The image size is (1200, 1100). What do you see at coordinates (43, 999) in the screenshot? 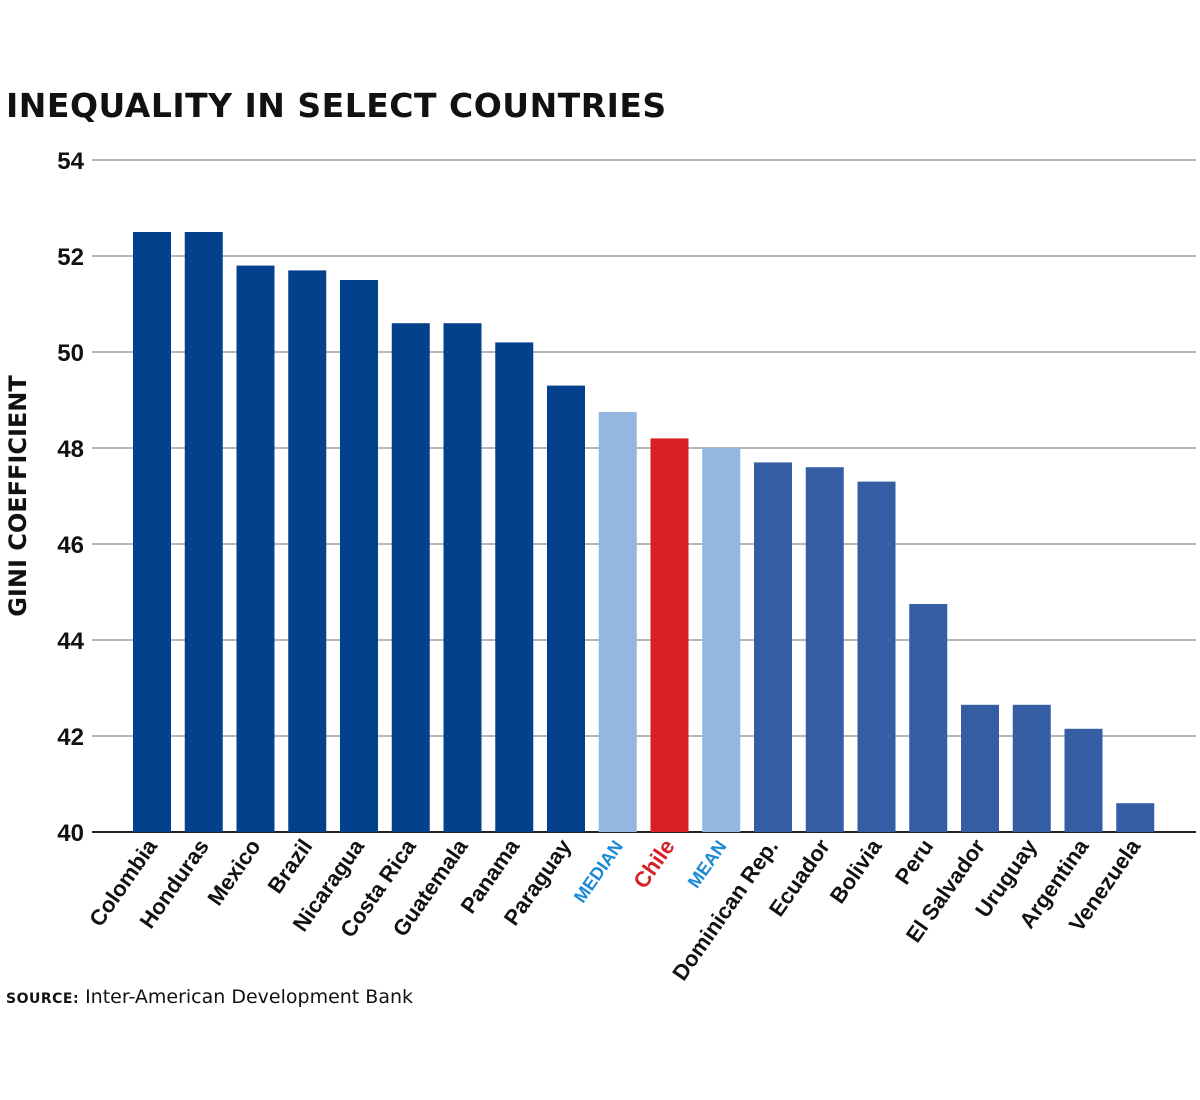
I see `source-label: SOURCE:` at bounding box center [43, 999].